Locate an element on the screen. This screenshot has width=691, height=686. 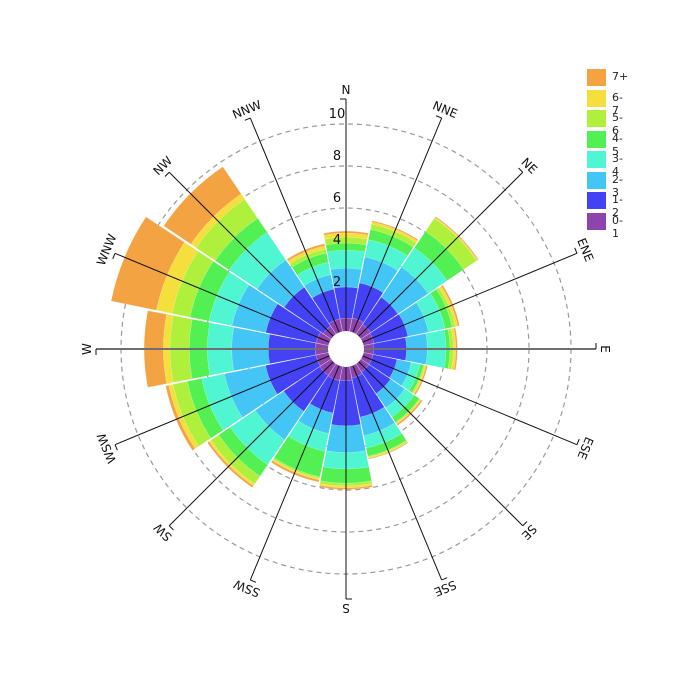
legend-label: 4-5 is located at coordinates (617, 144).